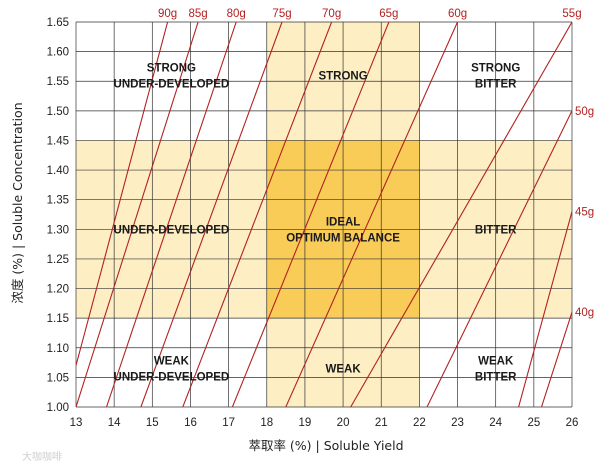 This screenshot has height=466, width=605. What do you see at coordinates (533, 423) in the screenshot?
I see `x-tick-label: 25` at bounding box center [533, 423].